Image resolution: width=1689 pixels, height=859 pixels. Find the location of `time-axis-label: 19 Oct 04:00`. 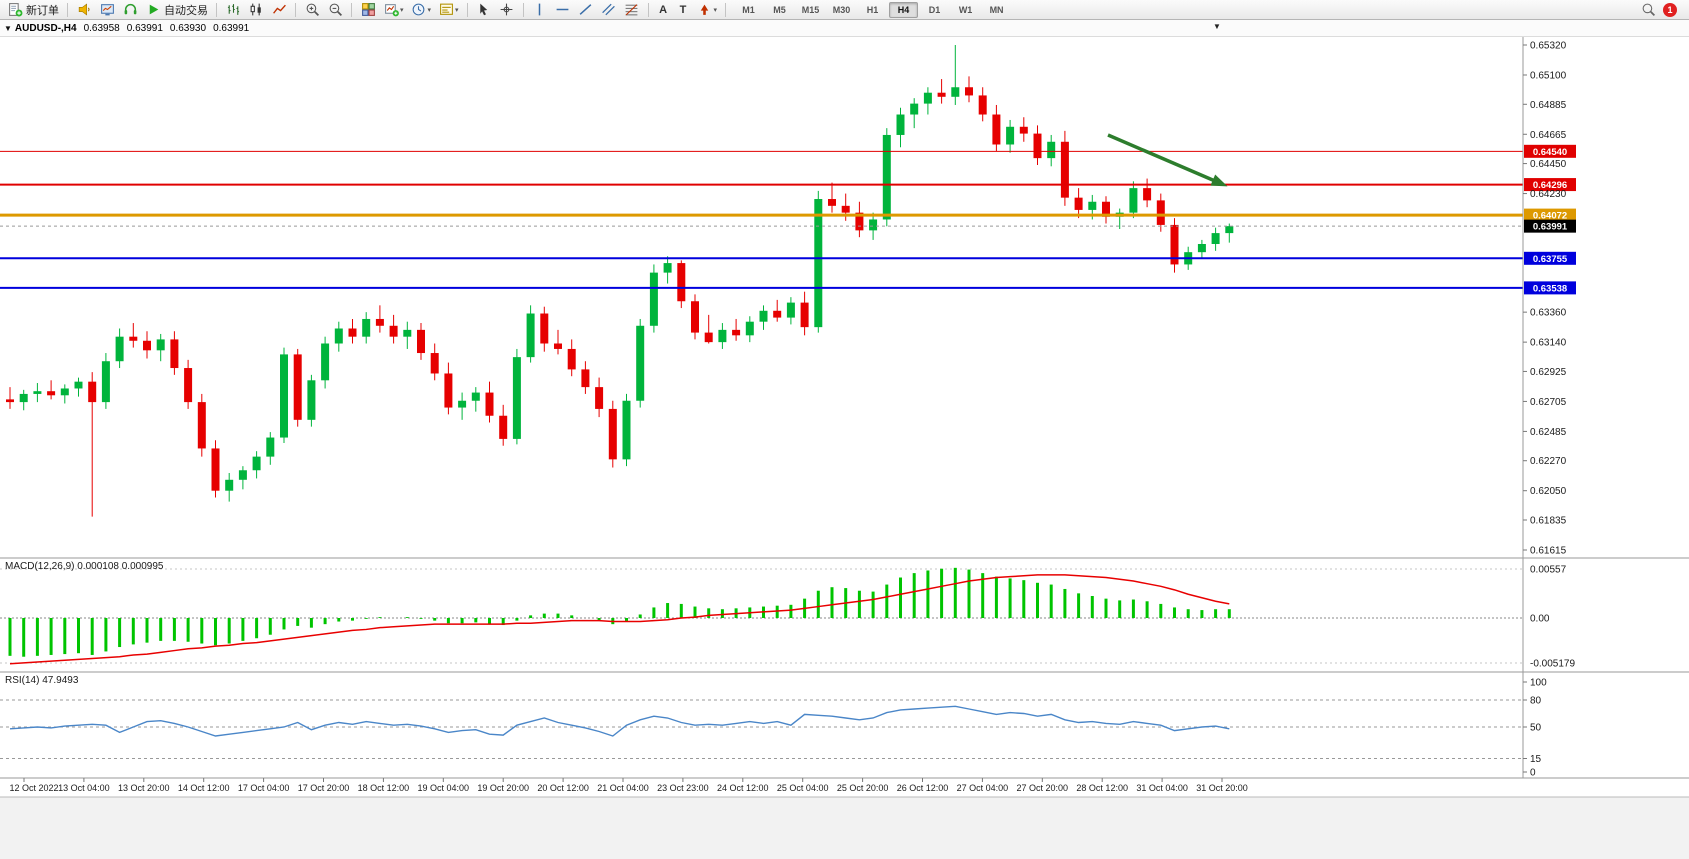

time-axis-label: 19 Oct 04:00 is located at coordinates (444, 788).